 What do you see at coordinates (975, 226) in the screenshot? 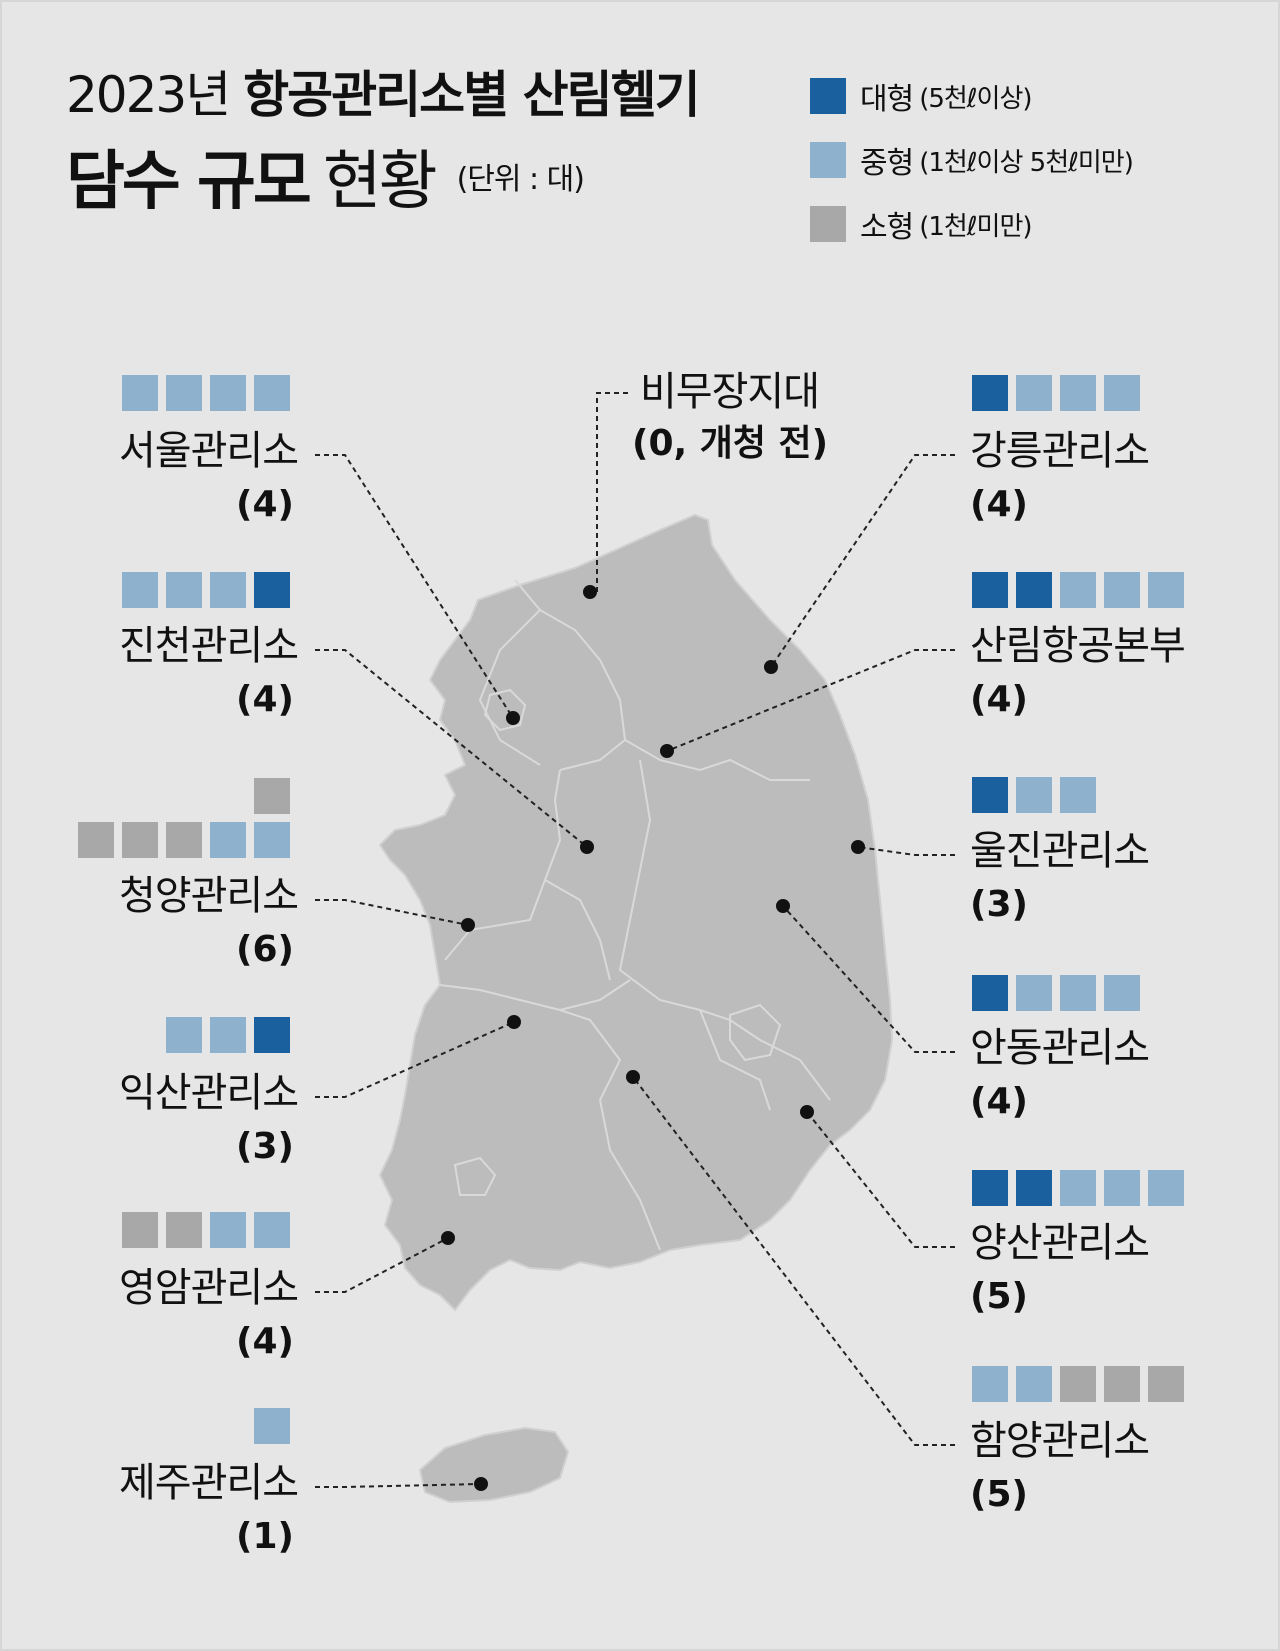
I see `legend-note: (1천ℓ미만)` at bounding box center [975, 226].